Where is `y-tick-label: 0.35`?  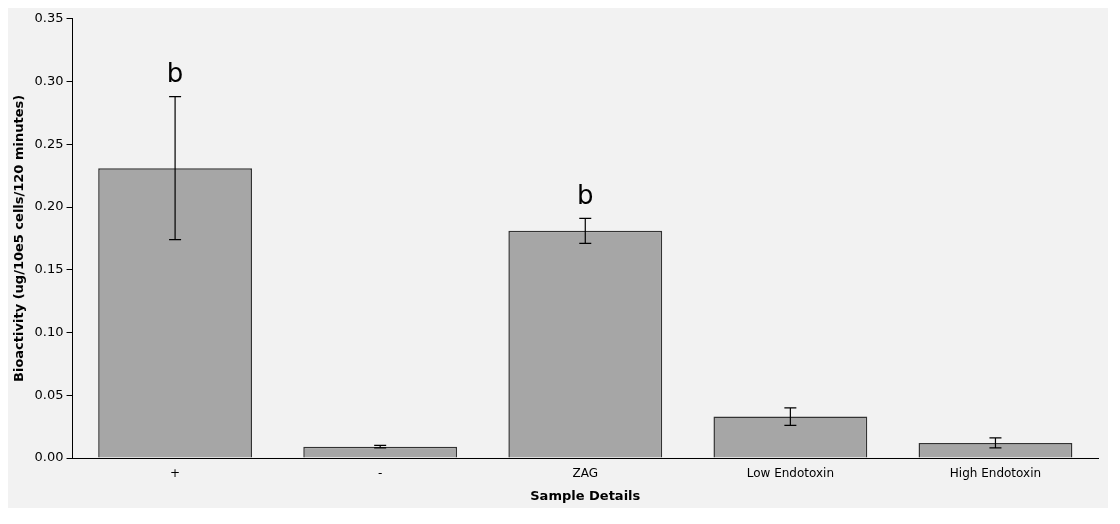
y-tick-label: 0.35 is located at coordinates (49, 18).